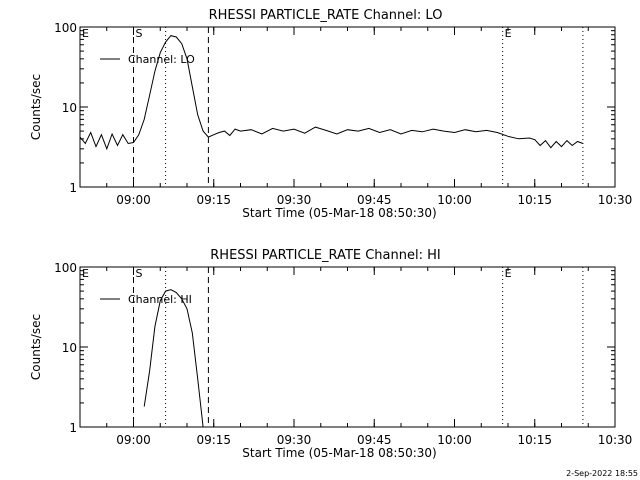 The height and width of the screenshot is (480, 640). What do you see at coordinates (325, 255) in the screenshot?
I see `chart-title: RHESSI PARTICLE_RATE Channel: HI` at bounding box center [325, 255].